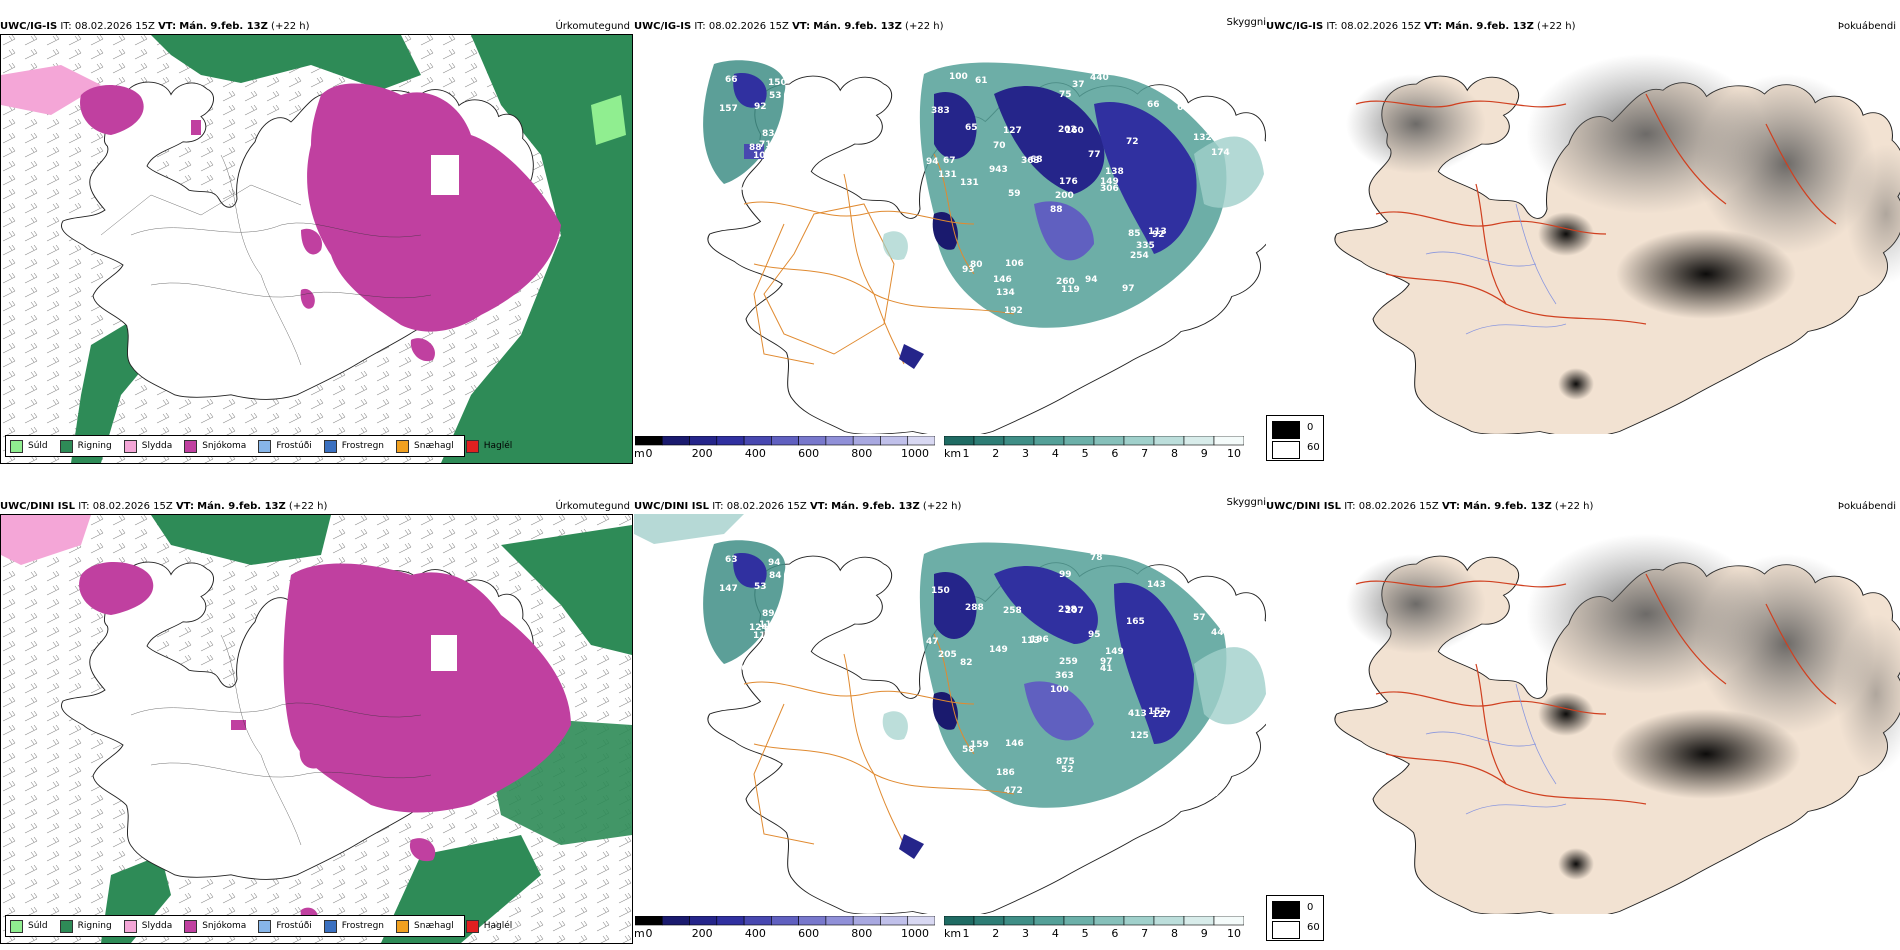  Describe the element at coordinates (966, 453) in the screenshot. I see `colorbar-tick-label: 1` at that location.